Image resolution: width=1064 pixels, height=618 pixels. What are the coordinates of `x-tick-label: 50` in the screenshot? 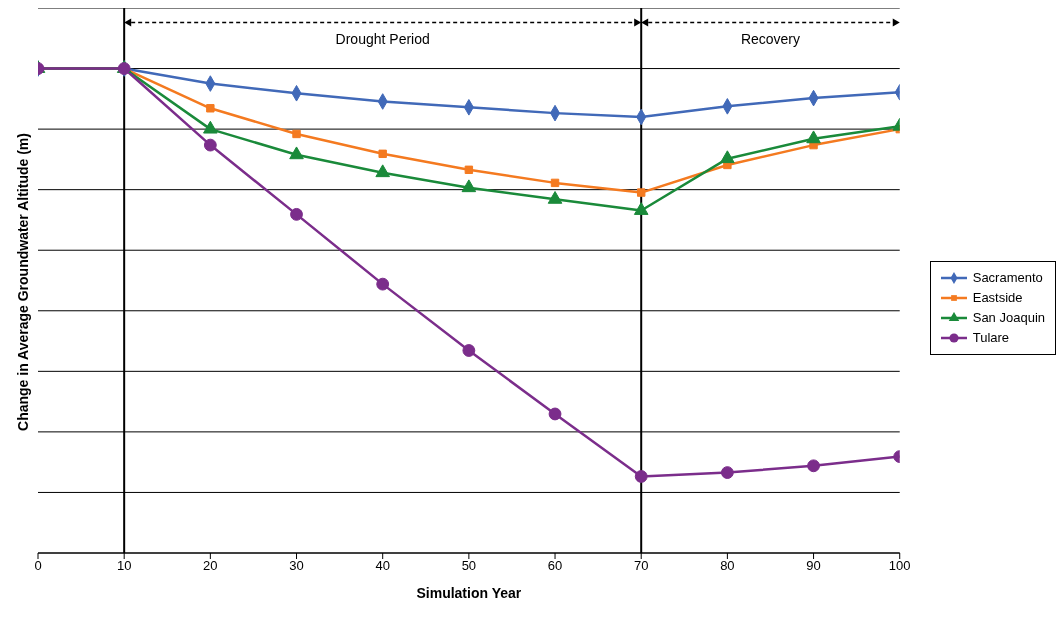 It's located at (469, 566).